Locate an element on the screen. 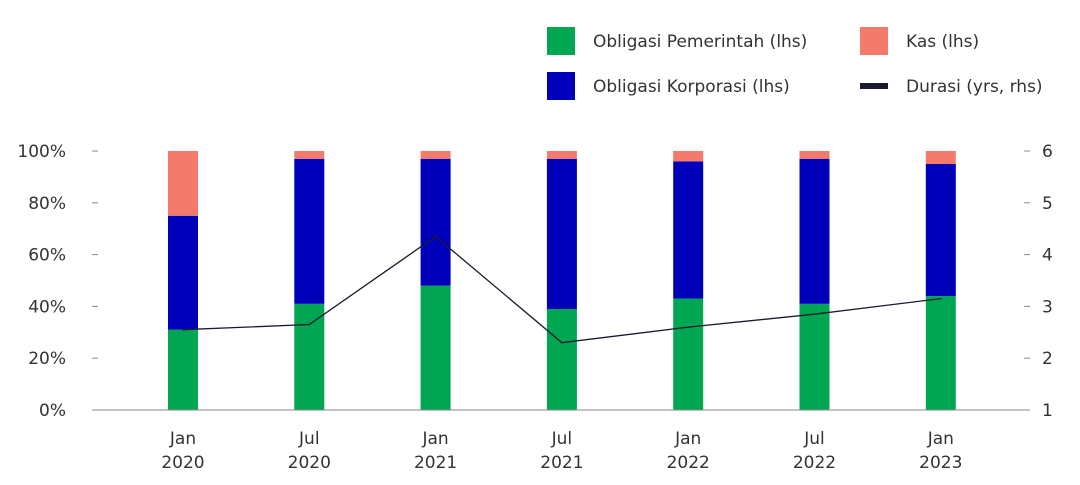 This screenshot has height=485, width=1080. legend-label: Obligasi Korporasi (lhs) is located at coordinates (691, 87).